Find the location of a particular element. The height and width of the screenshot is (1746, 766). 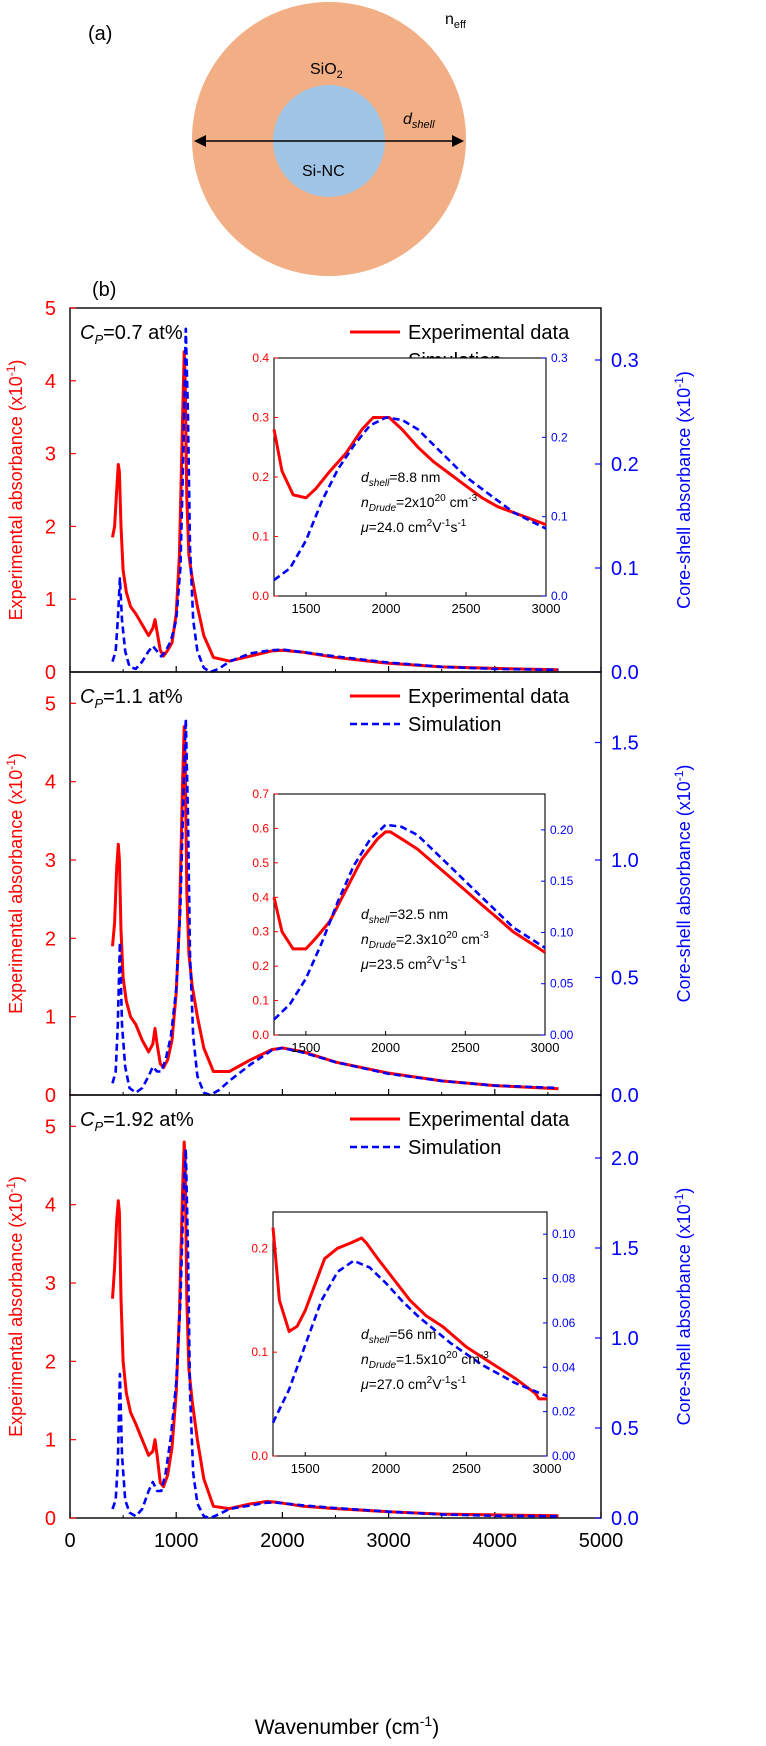

left-y-tick-label: 3 is located at coordinates (50, 455).